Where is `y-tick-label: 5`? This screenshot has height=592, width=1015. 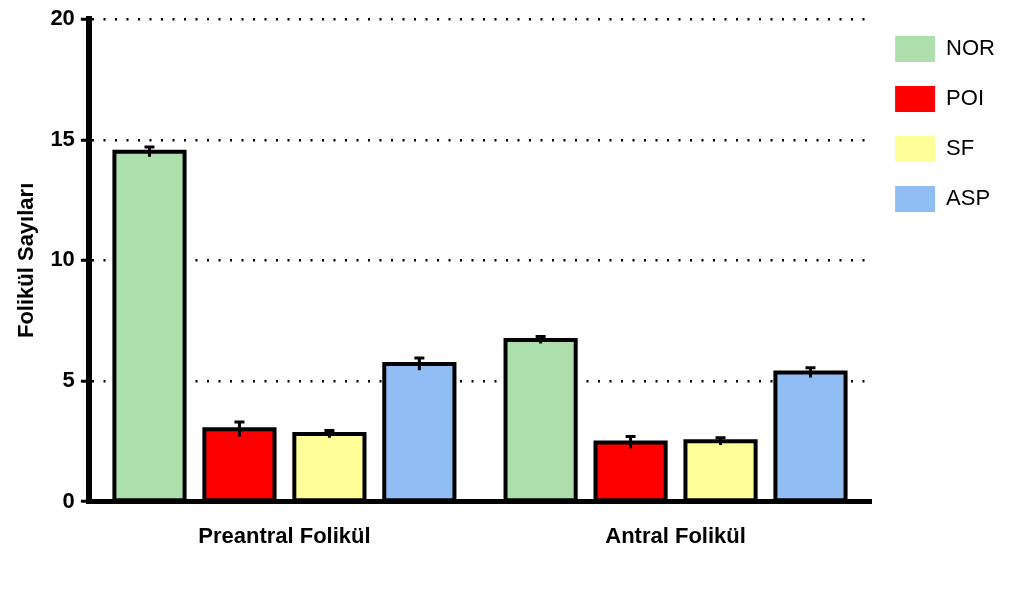 y-tick-label: 5 is located at coordinates (68, 380).